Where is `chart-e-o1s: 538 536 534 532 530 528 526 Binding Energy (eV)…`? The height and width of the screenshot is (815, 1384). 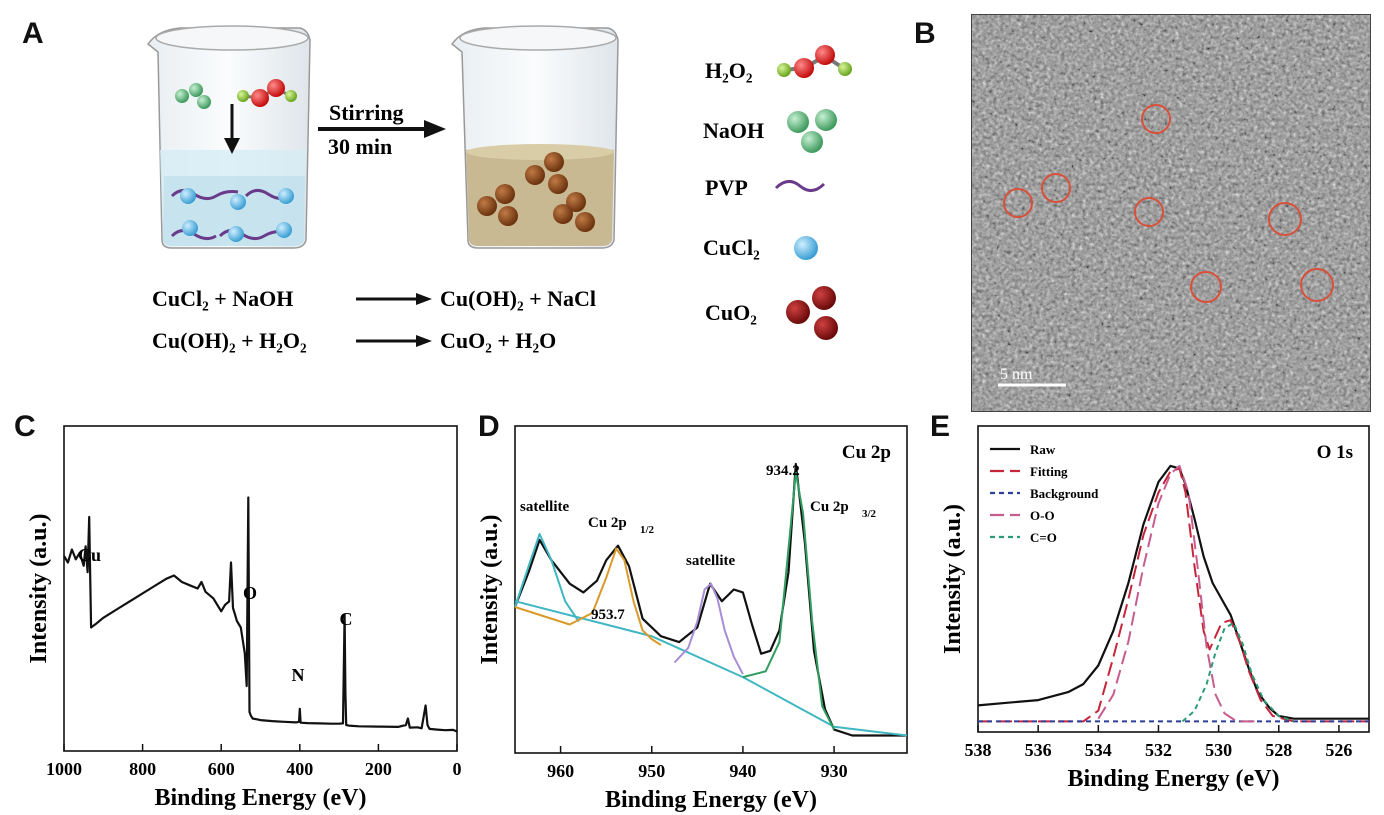 chart-e-o1s: 538 536 534 532 530 528 526 Binding Energy (eV)… is located at coordinates (1155, 608).